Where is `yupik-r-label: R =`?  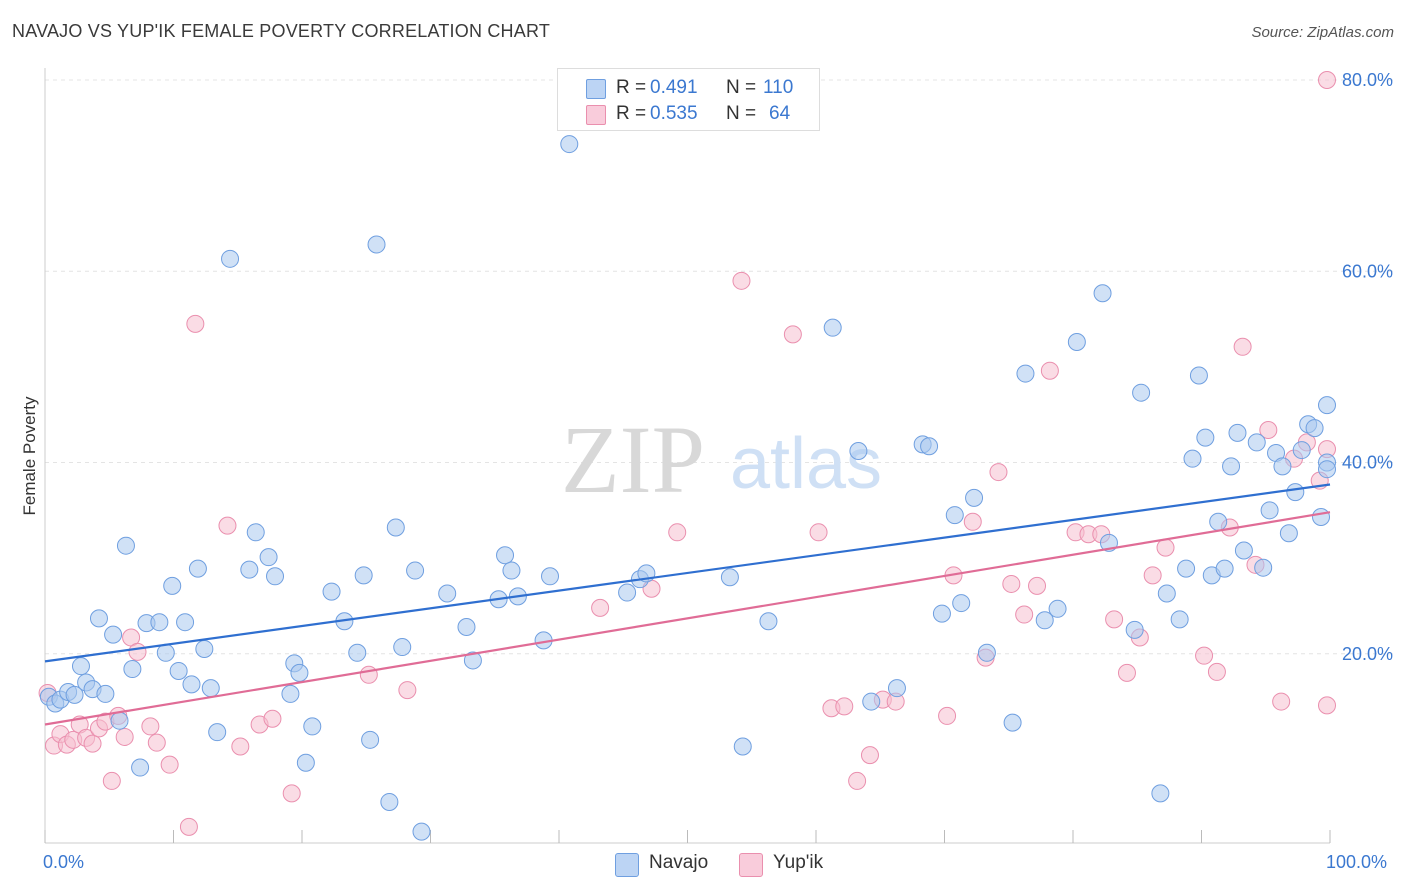
yupik-r-label: R = is located at coordinates (631, 113).